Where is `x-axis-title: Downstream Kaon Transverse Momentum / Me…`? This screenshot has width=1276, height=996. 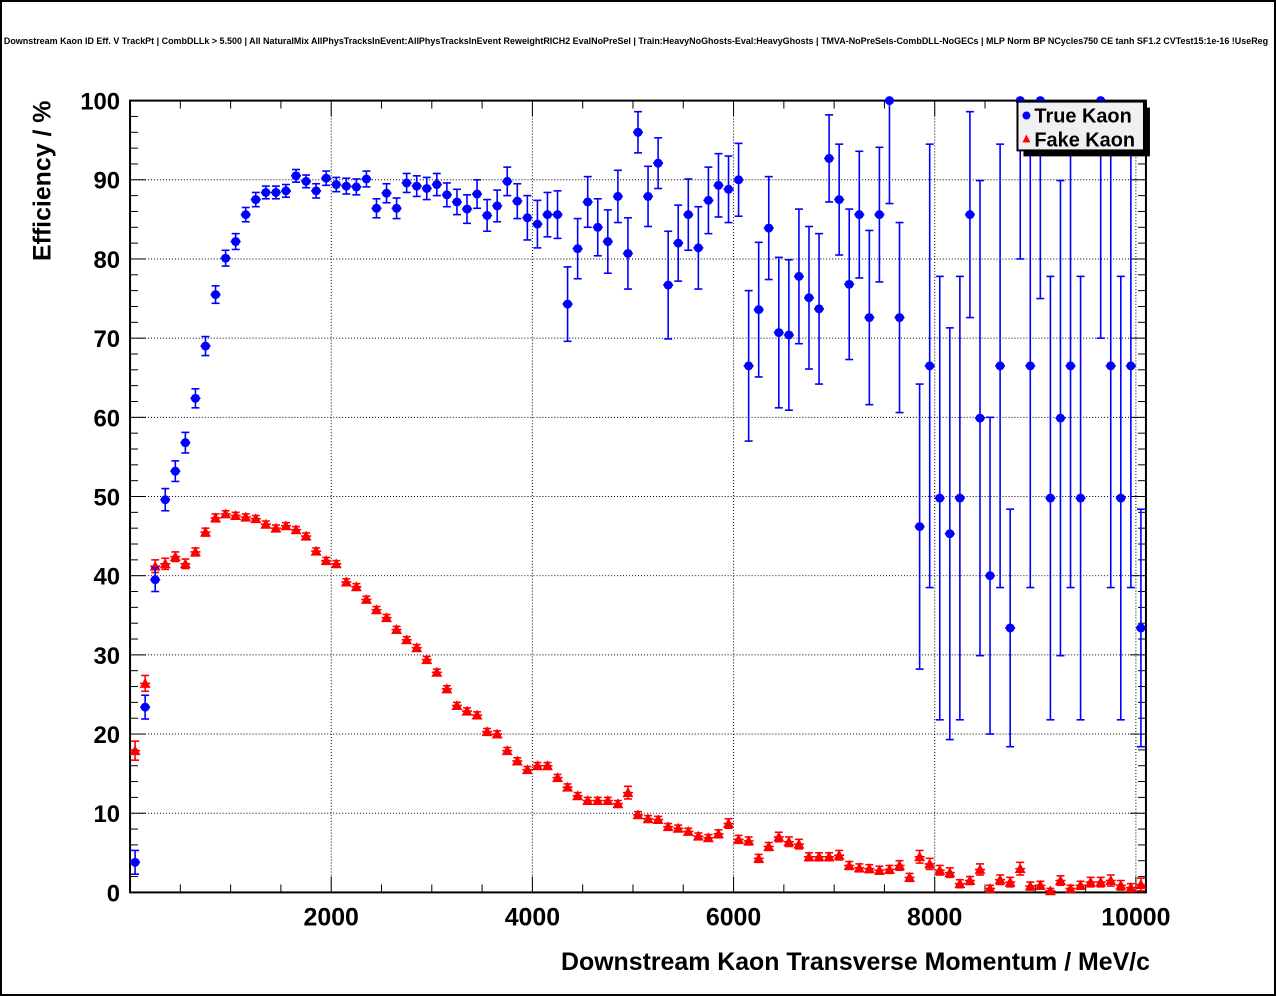 x-axis-title: Downstream Kaon Transverse Momentum / Me… is located at coordinates (855, 962).